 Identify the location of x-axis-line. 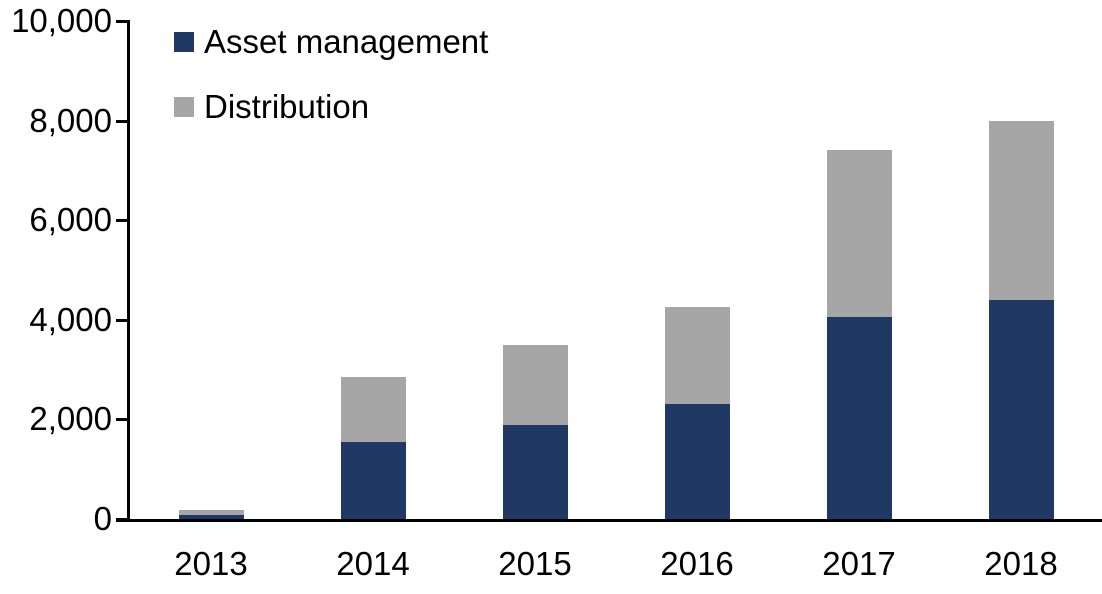
(609, 520).